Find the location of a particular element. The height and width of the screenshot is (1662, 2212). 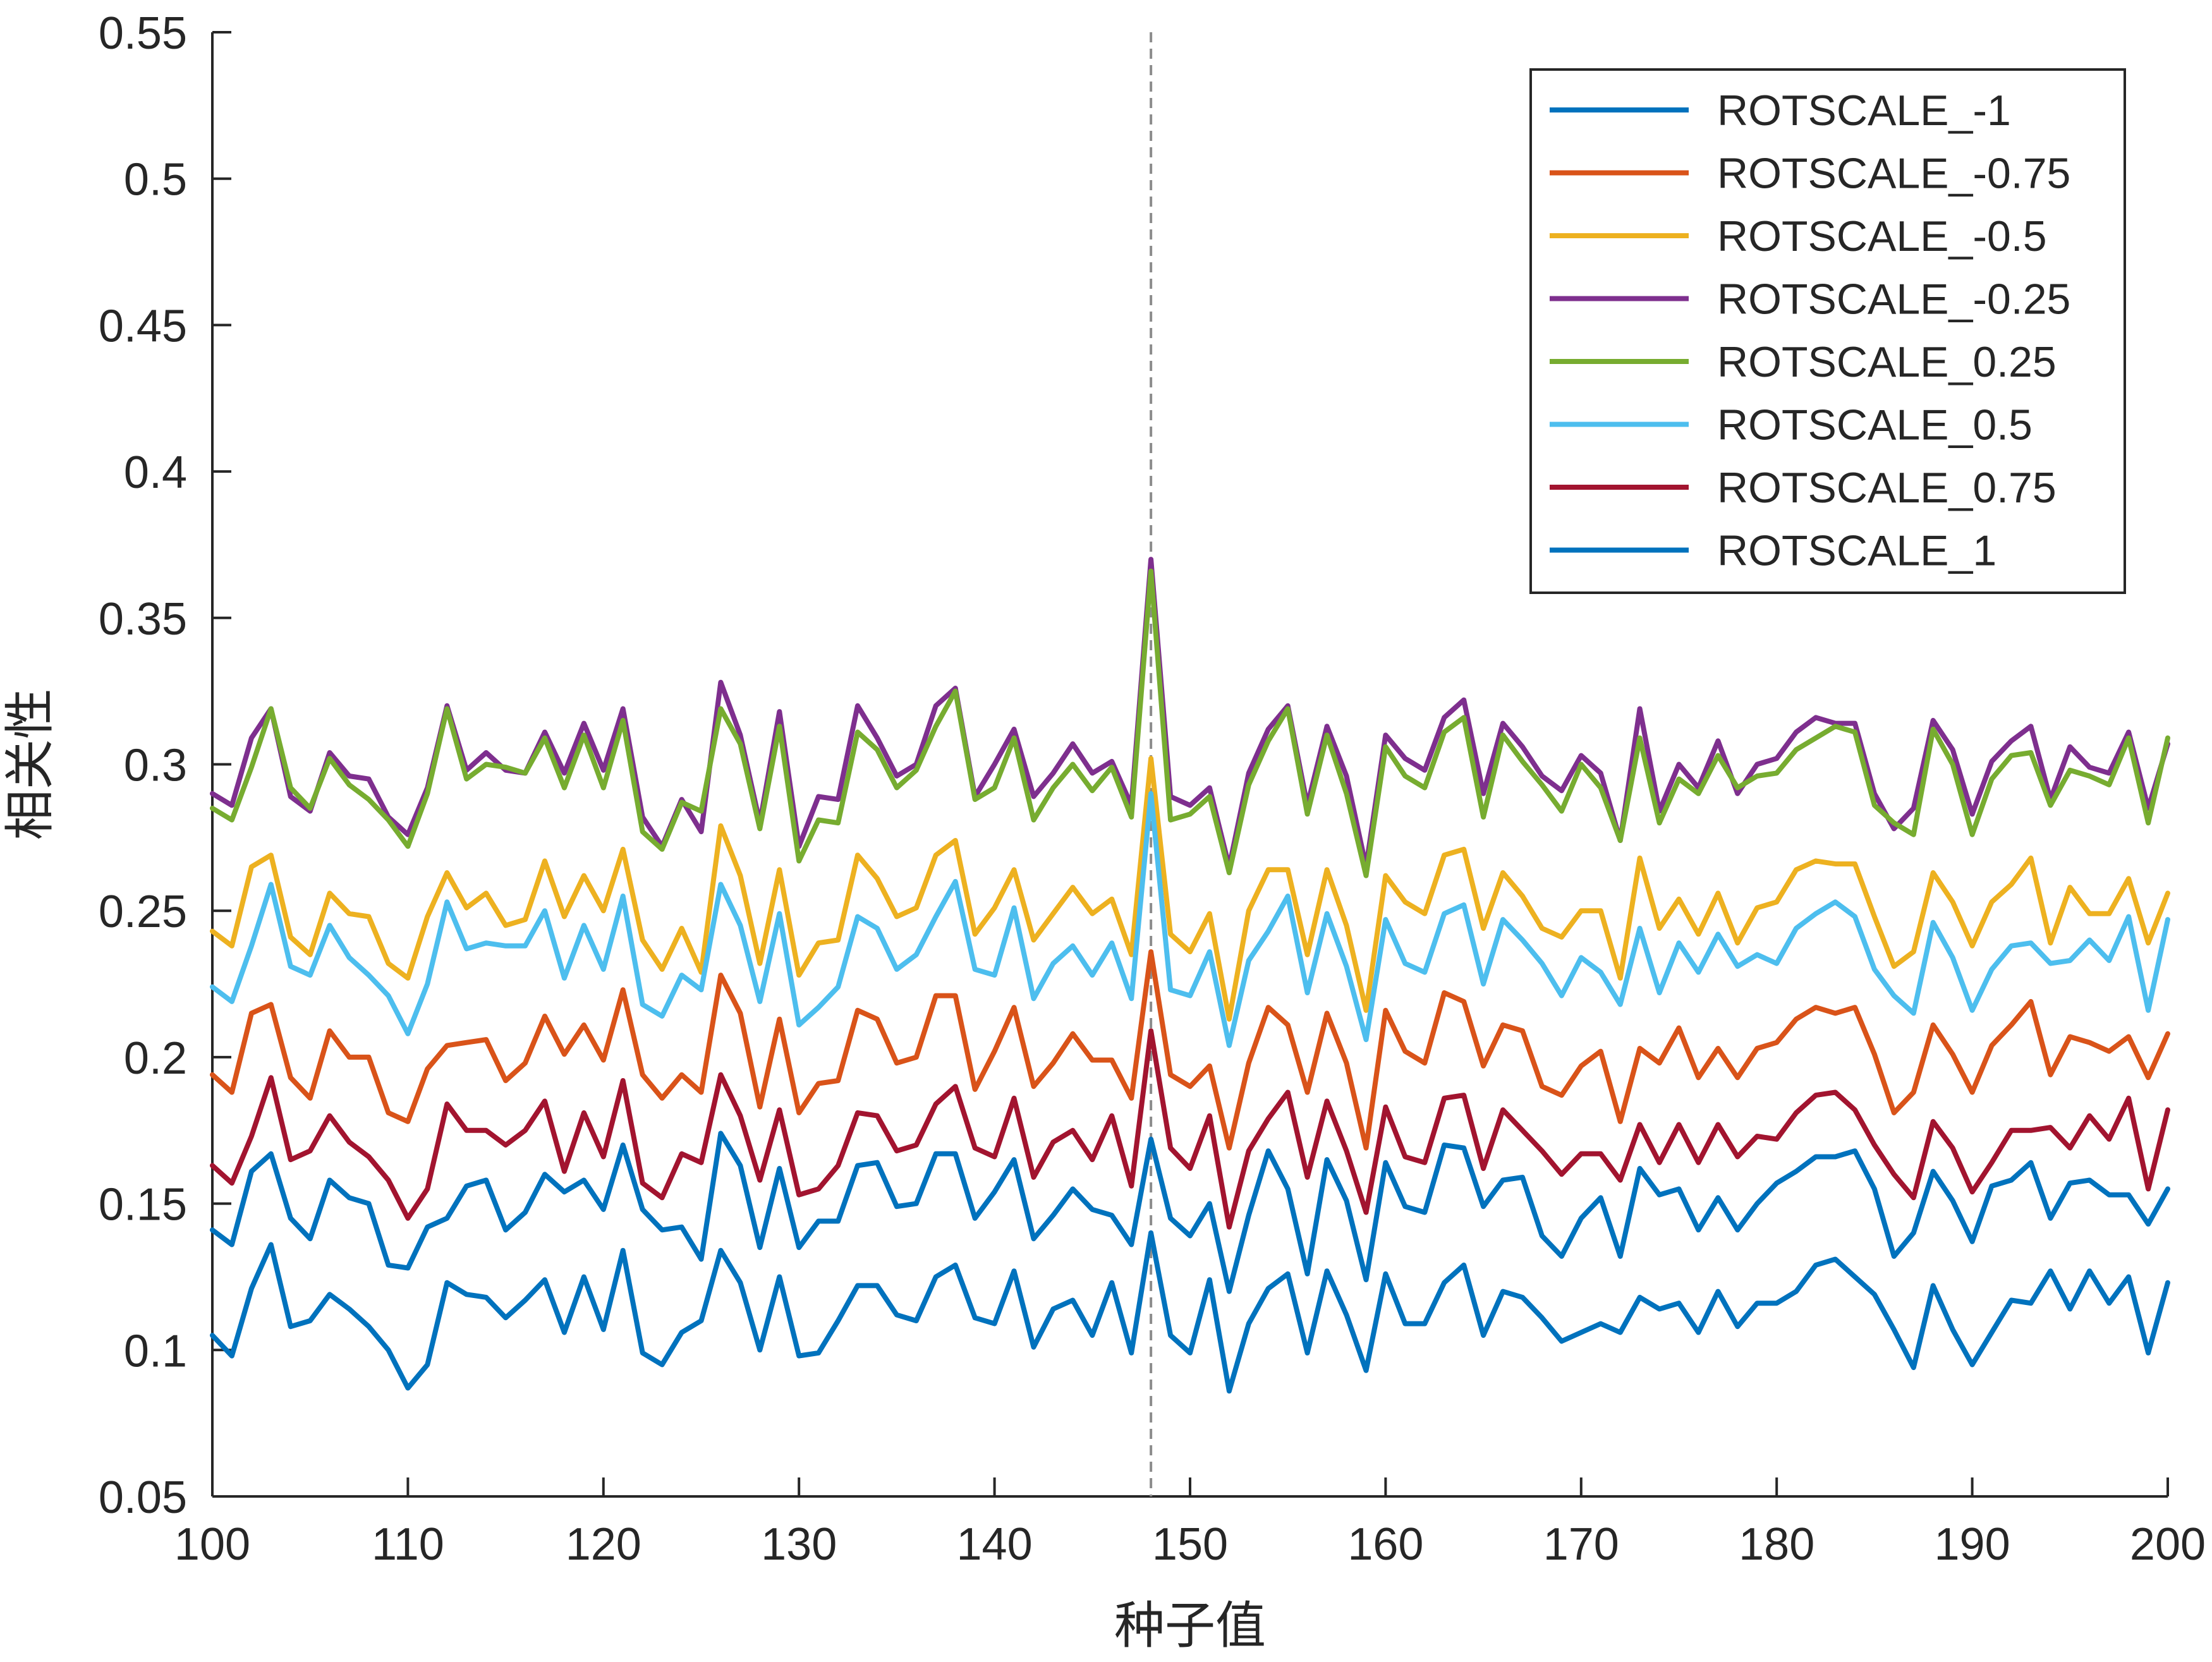

y-tick-label: 0.45 is located at coordinates (143, 326).